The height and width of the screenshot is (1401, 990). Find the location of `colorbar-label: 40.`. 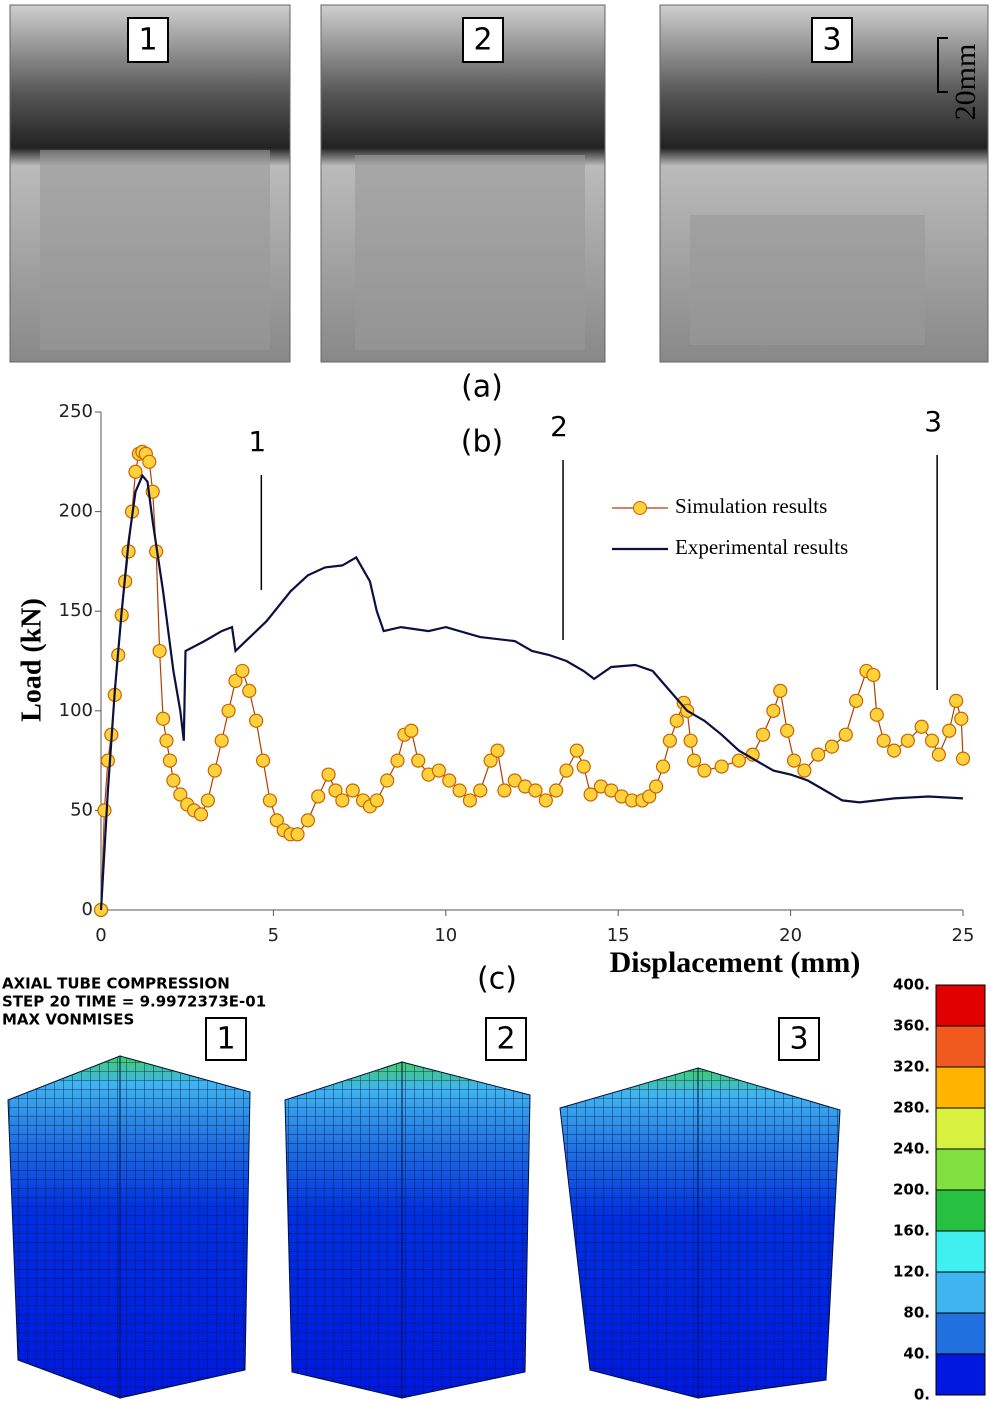

colorbar-label: 40. is located at coordinates (916, 1354).